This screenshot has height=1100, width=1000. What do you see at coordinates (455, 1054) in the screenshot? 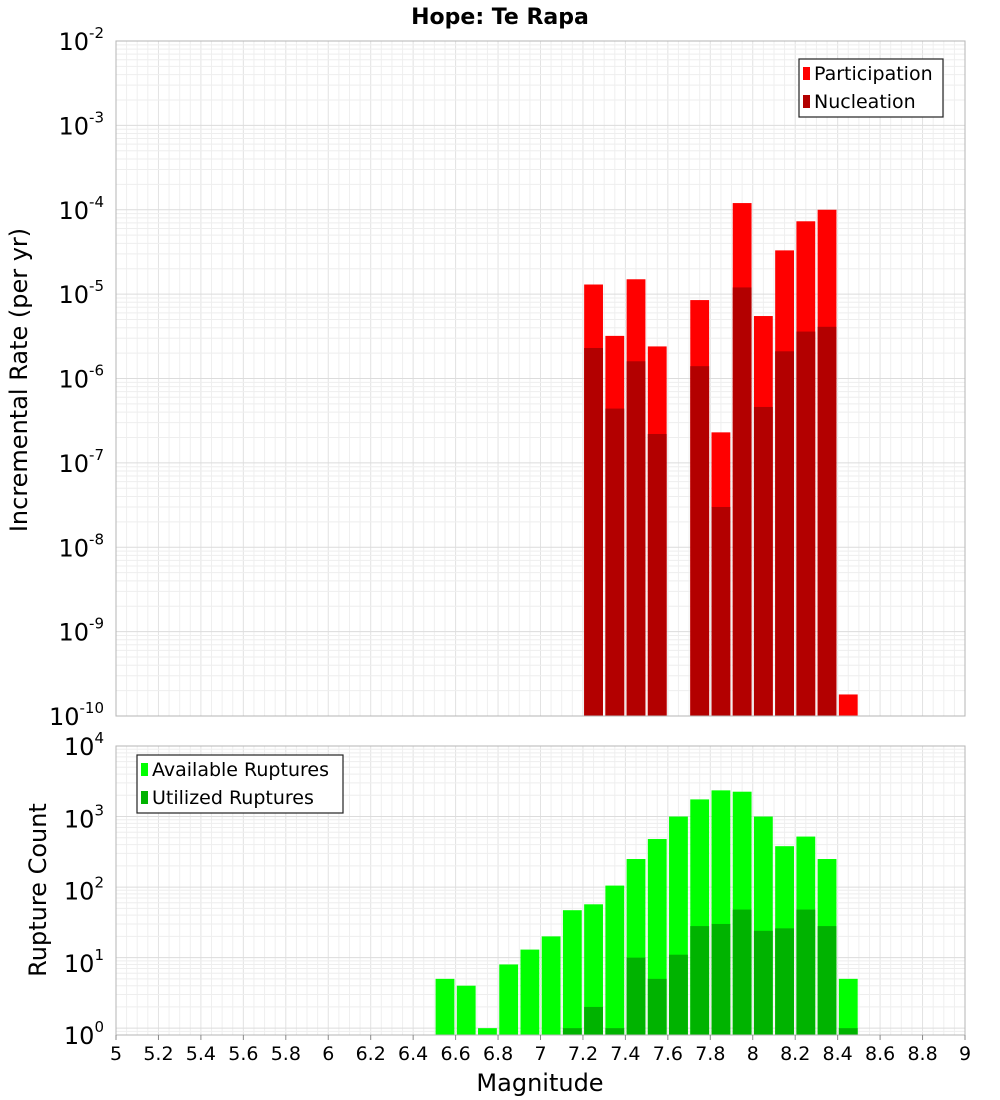
I see `x-tick-label: 6.6` at bounding box center [455, 1054].